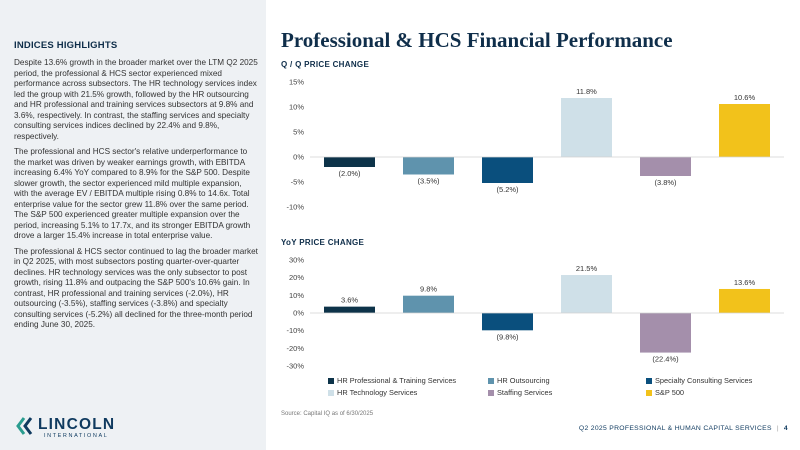  I want to click on qq-chart-title: Q / Q PRICE CHANGE, so click(325, 64).